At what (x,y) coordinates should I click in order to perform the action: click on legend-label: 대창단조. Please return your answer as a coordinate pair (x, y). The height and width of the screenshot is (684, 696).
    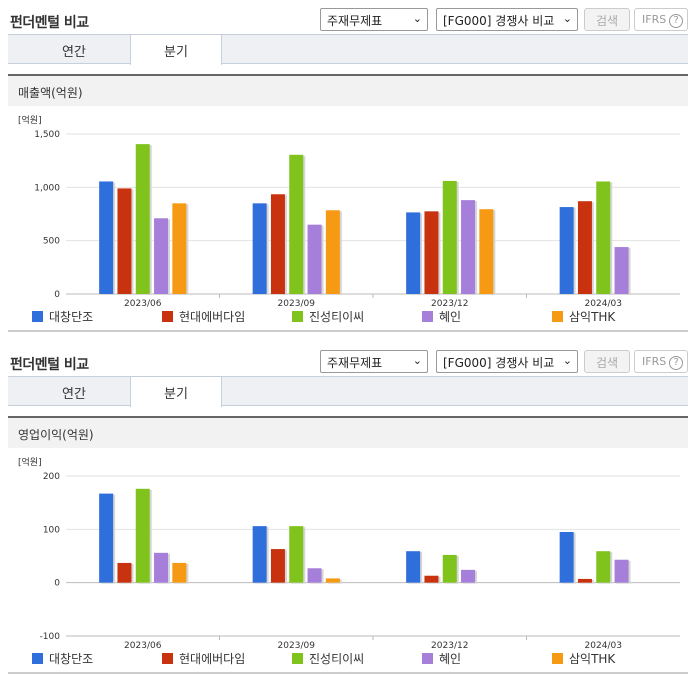
    Looking at the image, I should click on (71, 659).